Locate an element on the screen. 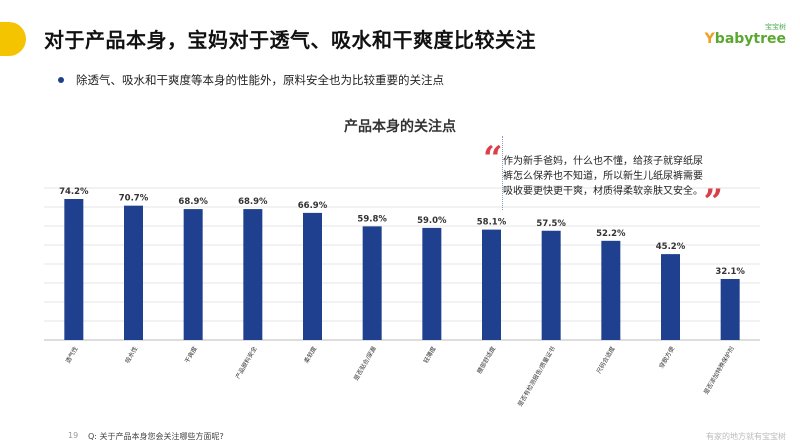  data-label: 45.2% is located at coordinates (671, 247).